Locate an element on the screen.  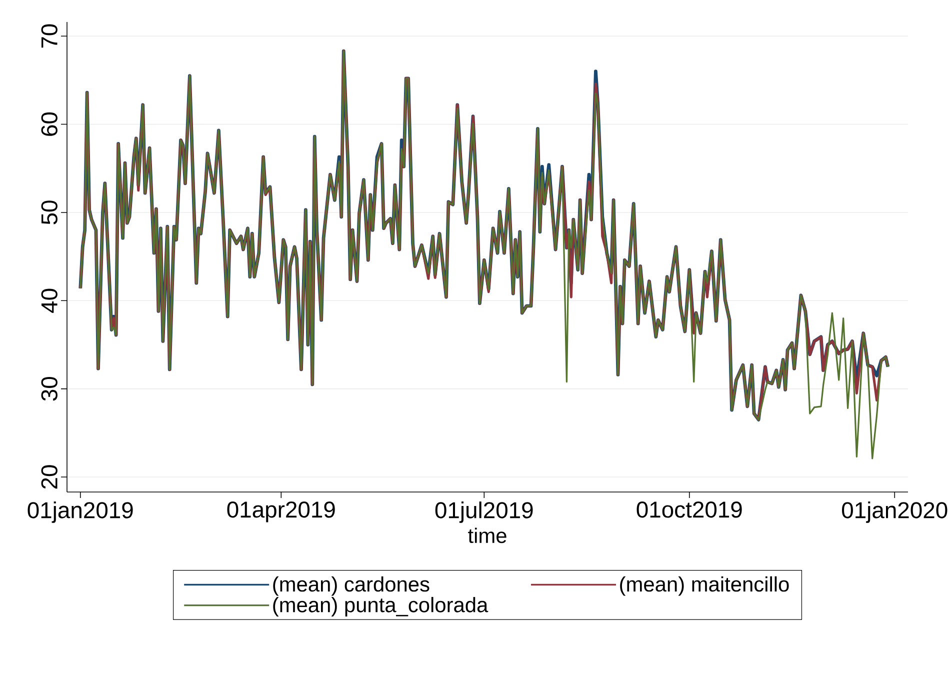
x-axis-title: time is located at coordinates (487, 536).